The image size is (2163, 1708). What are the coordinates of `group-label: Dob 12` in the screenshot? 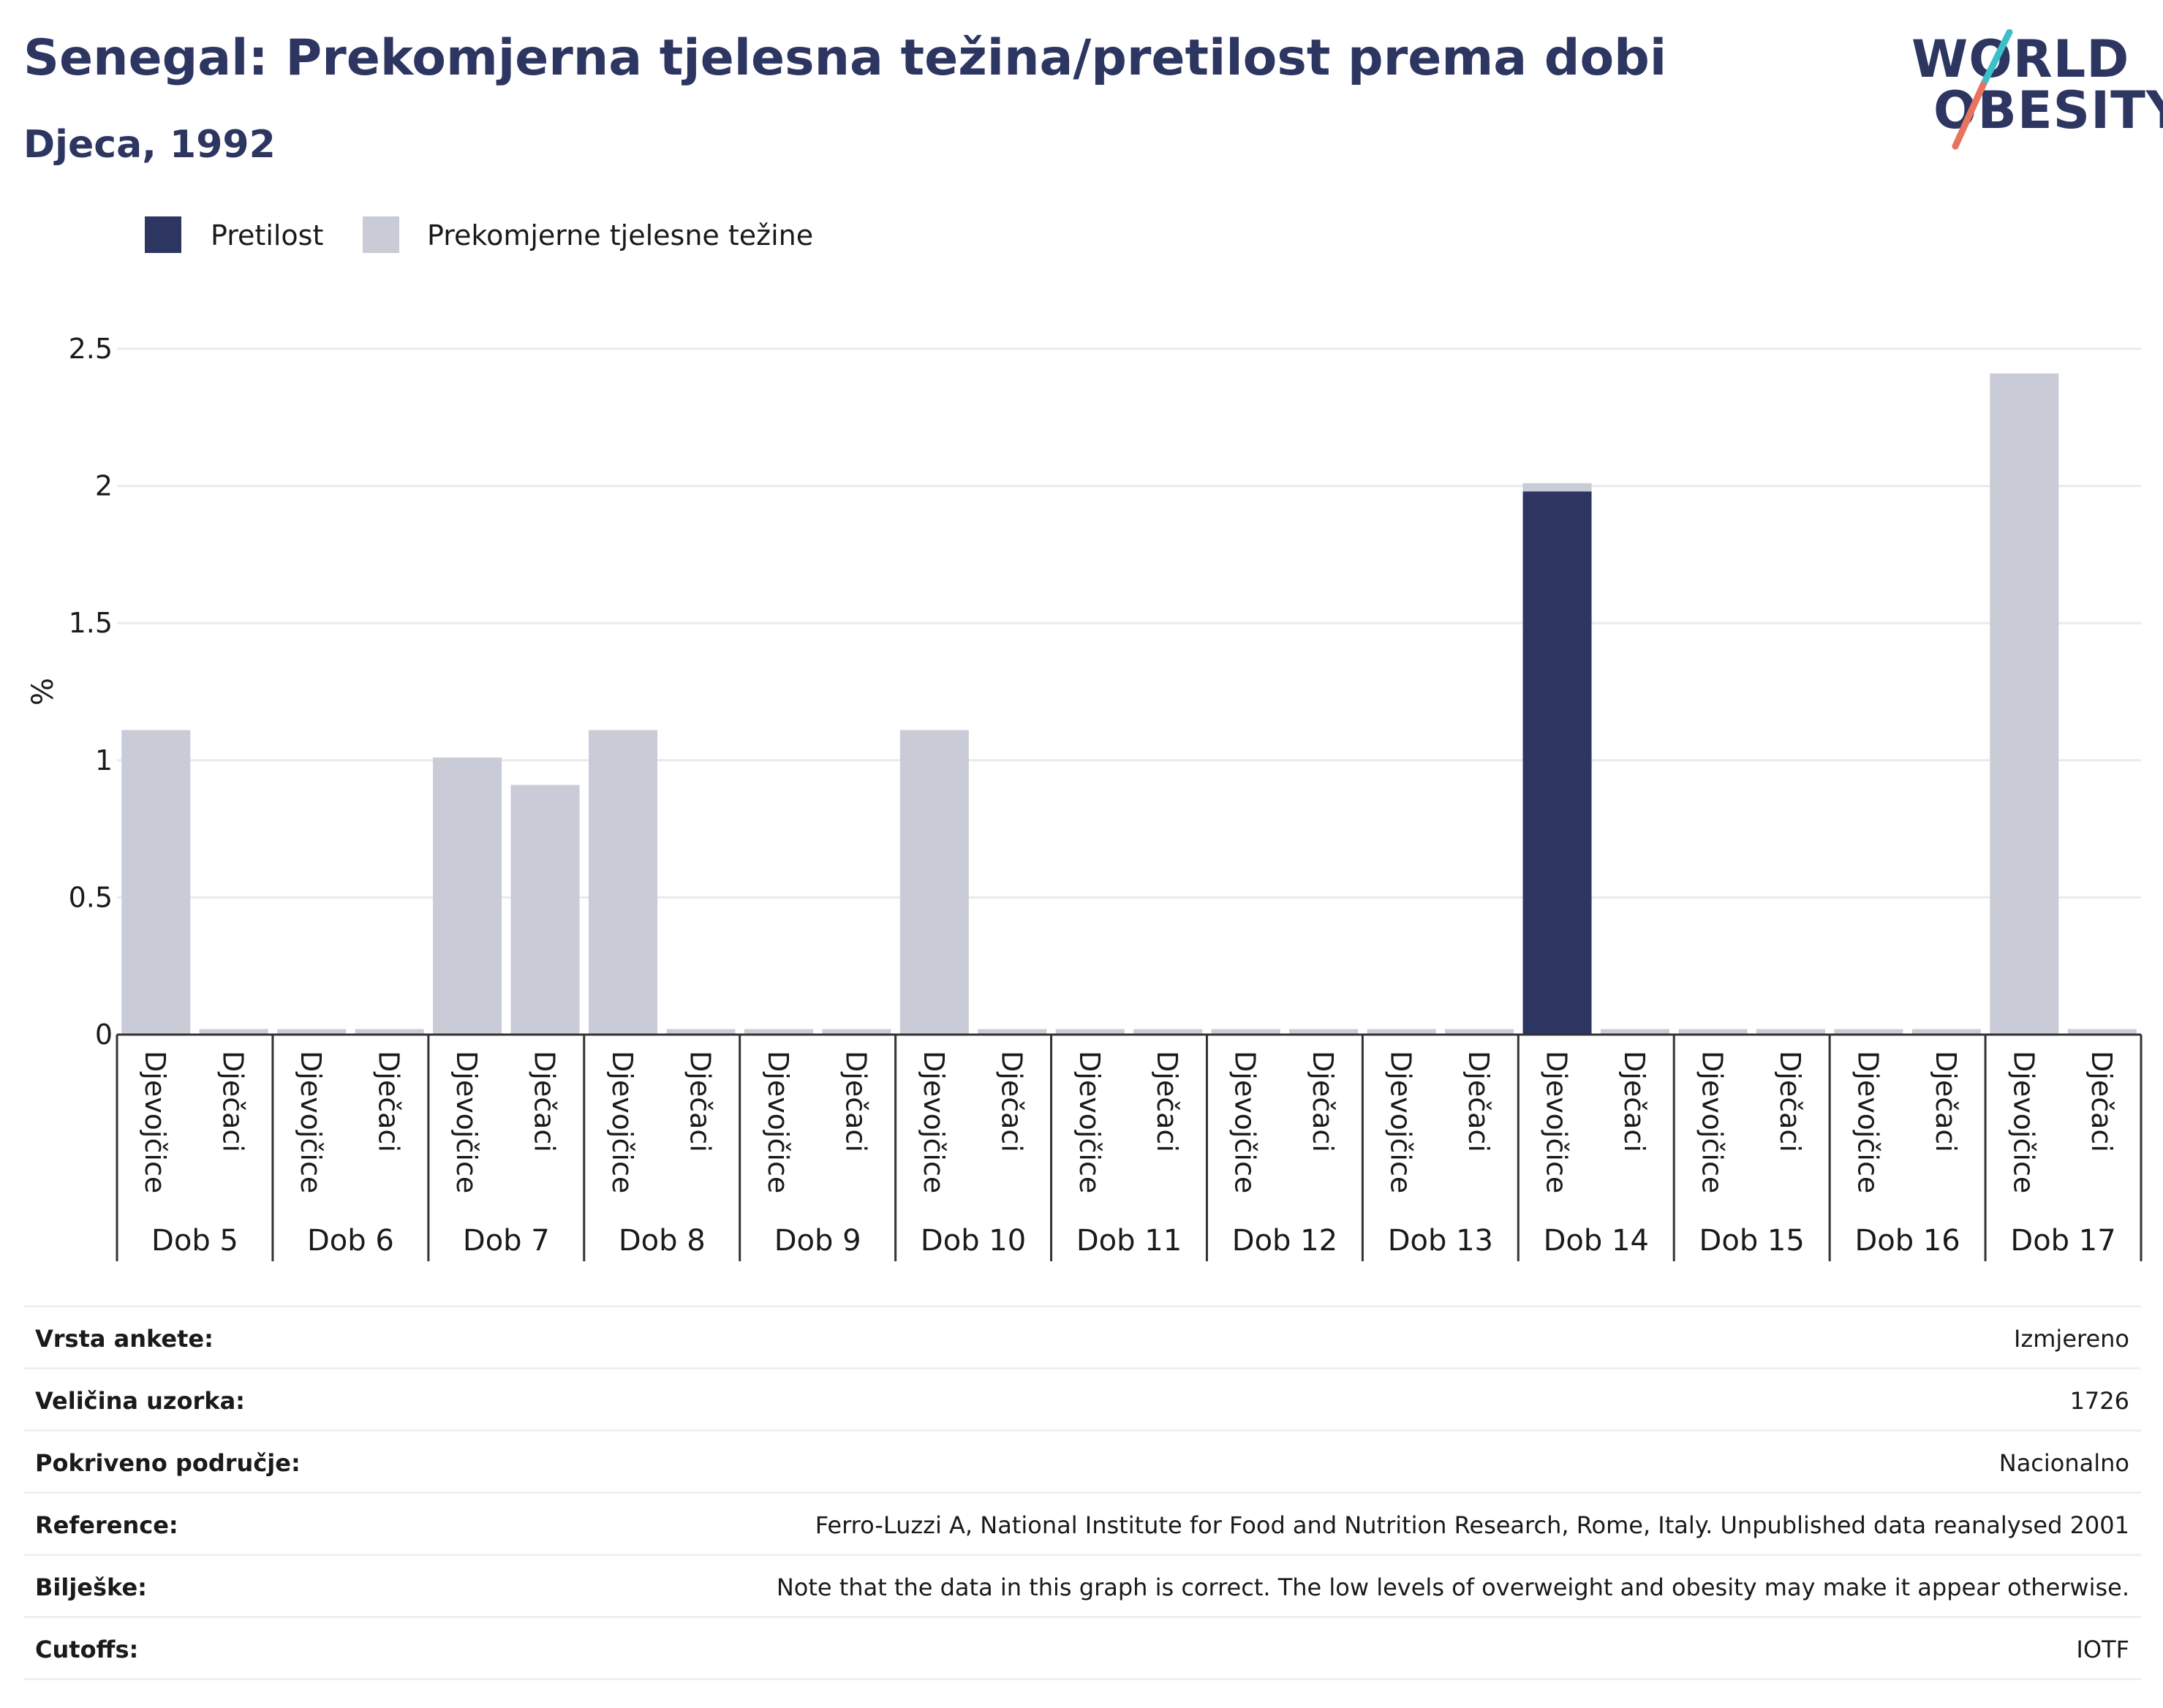 It's located at (1284, 1241).